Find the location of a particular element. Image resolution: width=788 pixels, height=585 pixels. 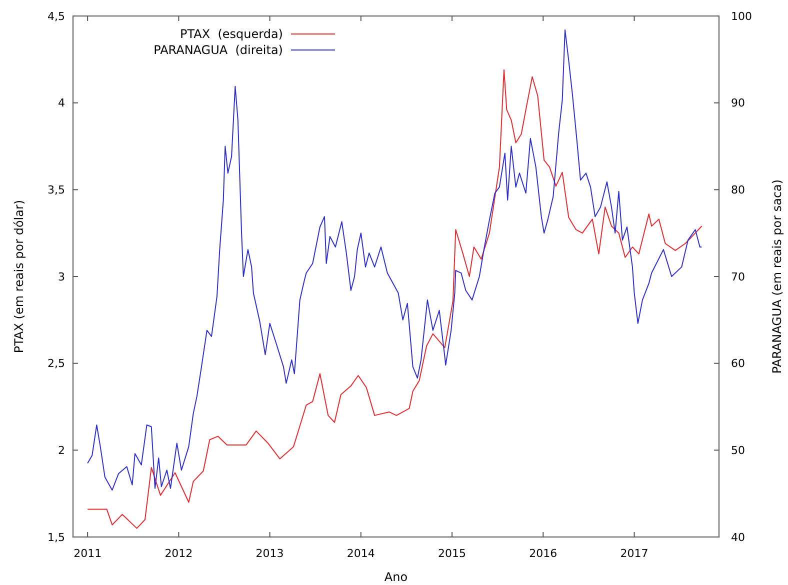

y-tick-label: 3 is located at coordinates (61, 277).